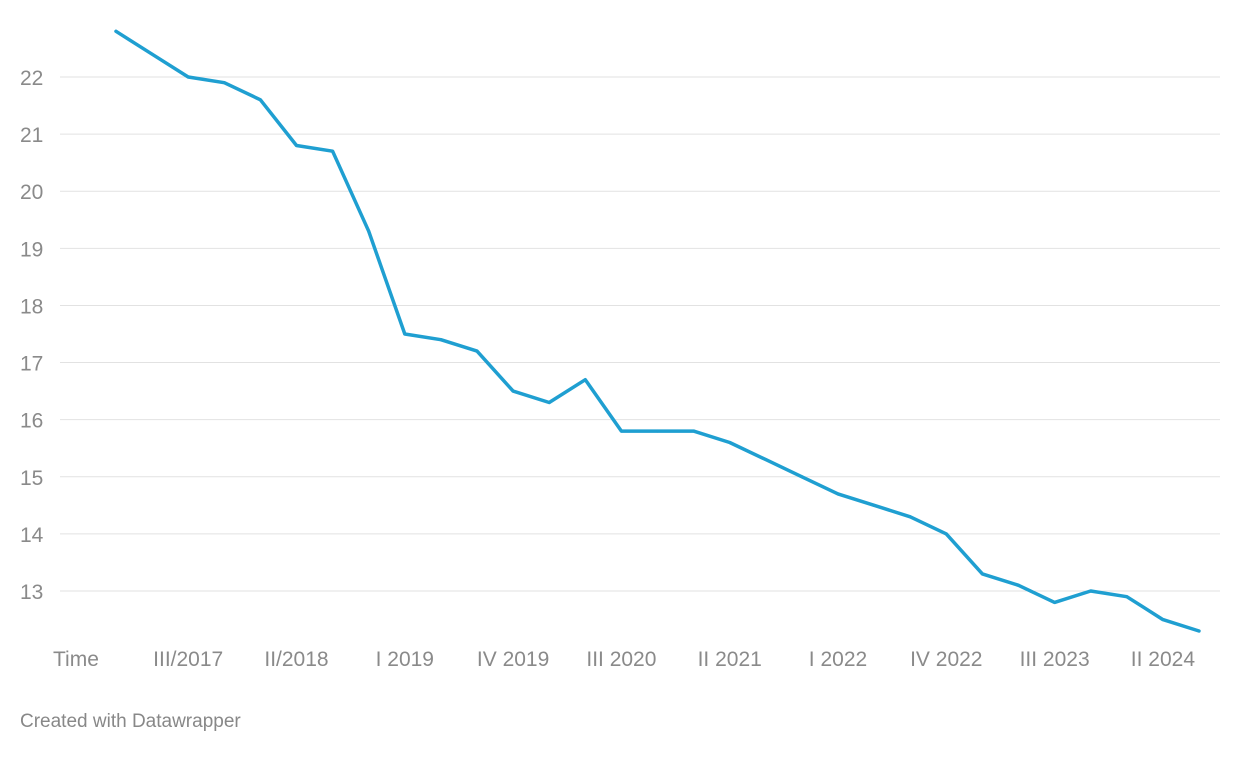 Image resolution: width=1240 pixels, height=758 pixels. Describe the element at coordinates (31, 135) in the screenshot. I see `y-tick-label-21: 21` at that location.